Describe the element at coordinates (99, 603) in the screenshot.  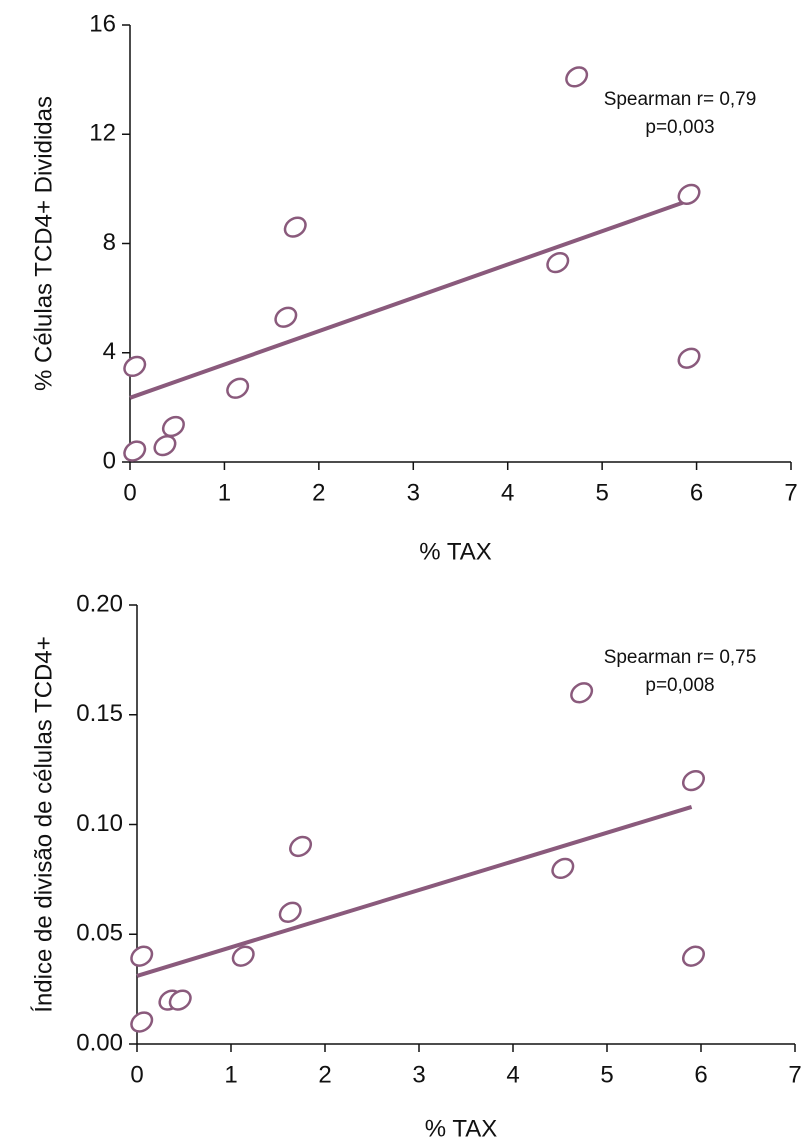
I see `y-tick-label: 0.20` at that location.